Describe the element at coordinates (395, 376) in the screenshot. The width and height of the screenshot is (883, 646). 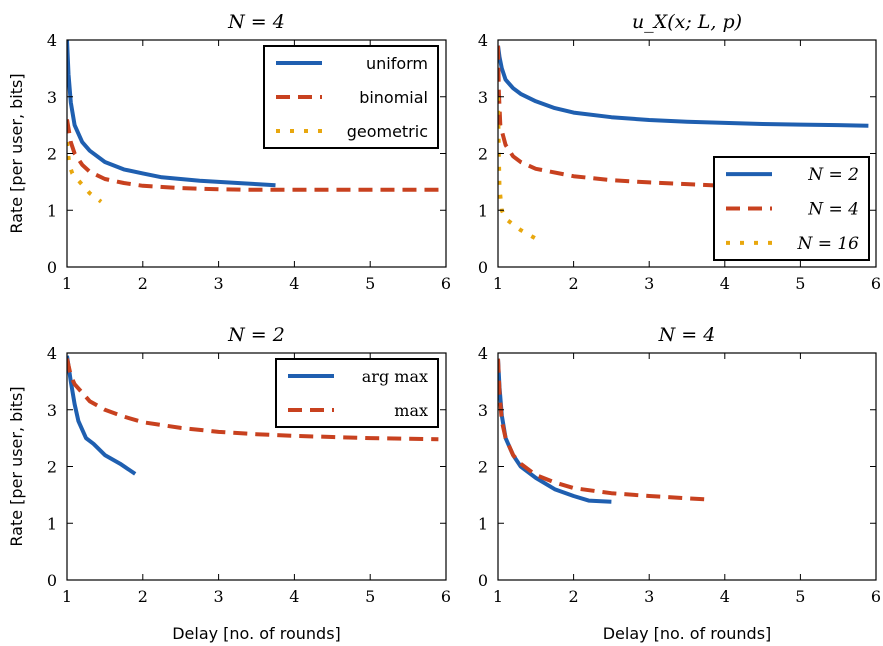
I see `legend-label: arg max` at that location.